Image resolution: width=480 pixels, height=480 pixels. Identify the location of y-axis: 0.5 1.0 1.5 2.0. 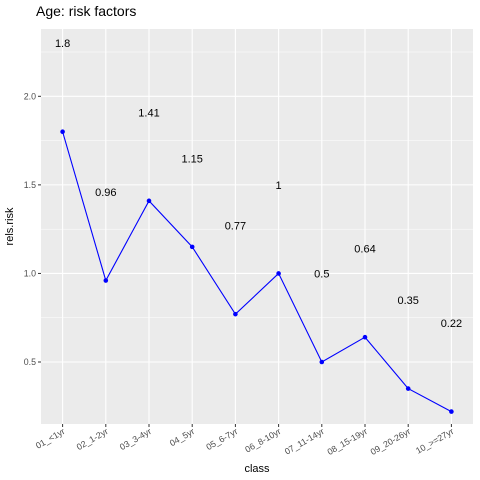
(32, 229).